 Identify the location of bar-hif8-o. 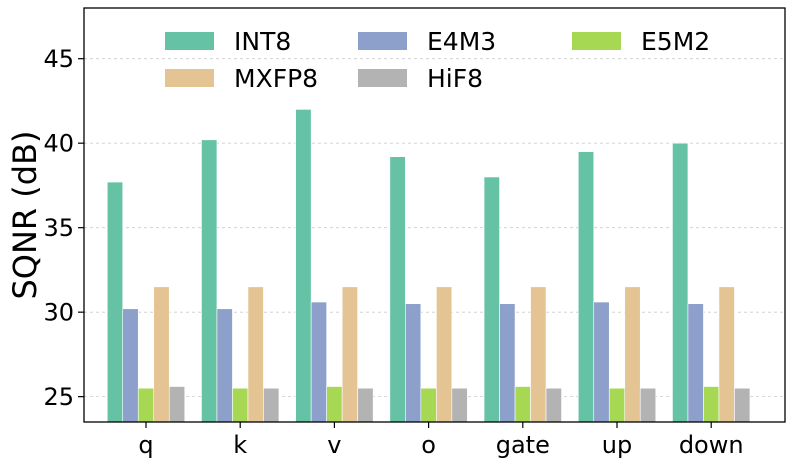
(459, 405).